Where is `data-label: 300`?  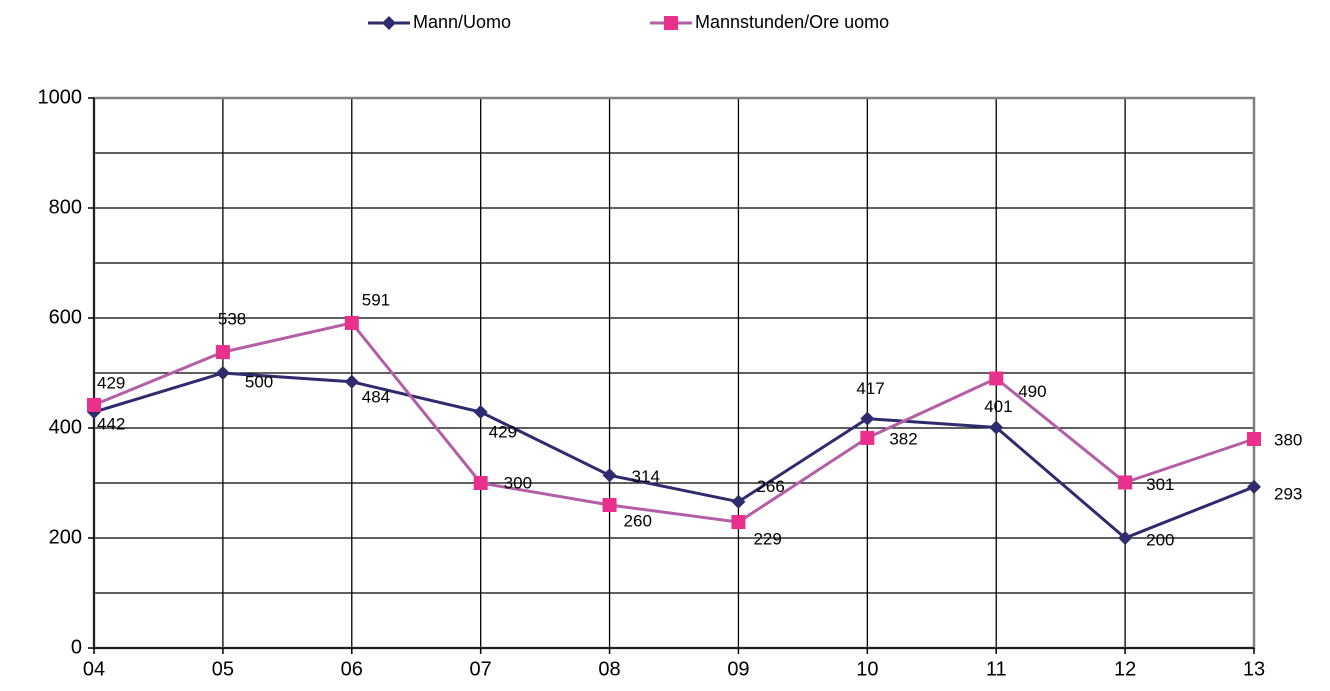
data-label: 300 is located at coordinates (518, 482).